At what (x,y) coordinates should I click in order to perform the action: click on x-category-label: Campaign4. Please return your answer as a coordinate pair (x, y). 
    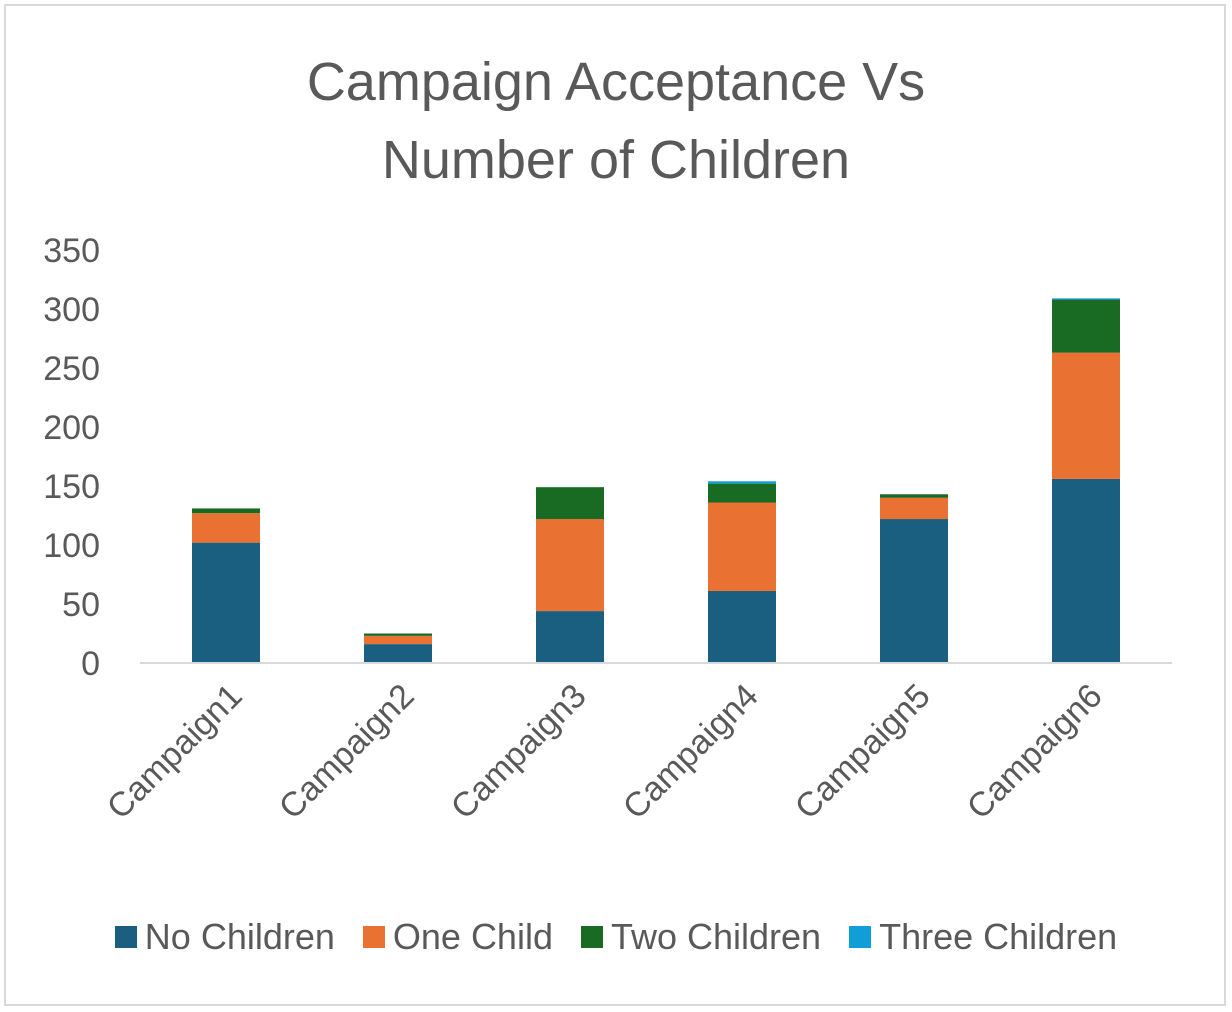
    Looking at the image, I should click on (691, 752).